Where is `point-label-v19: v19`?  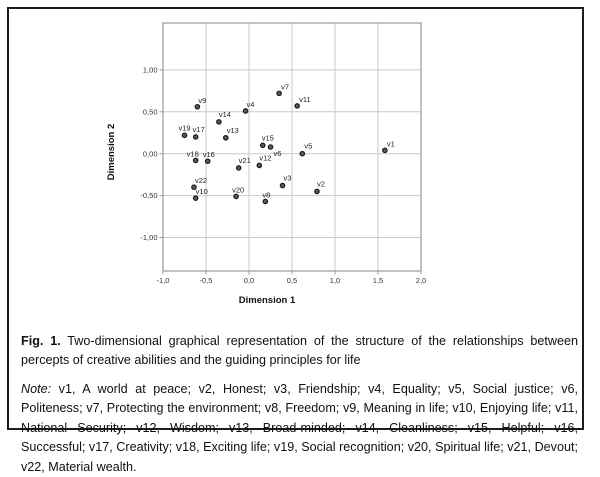 point-label-v19: v19 is located at coordinates (185, 127).